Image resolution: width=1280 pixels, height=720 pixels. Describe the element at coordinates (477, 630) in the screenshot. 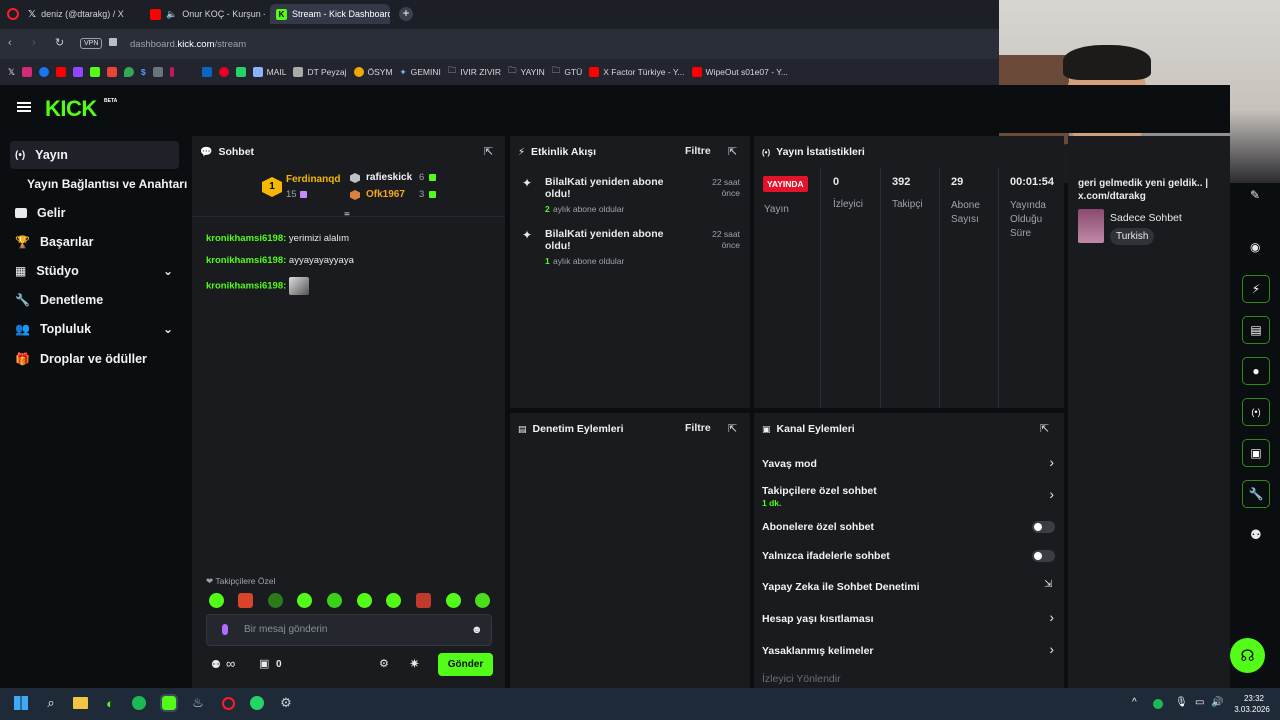

I see `emoji-icon: ☻` at that location.